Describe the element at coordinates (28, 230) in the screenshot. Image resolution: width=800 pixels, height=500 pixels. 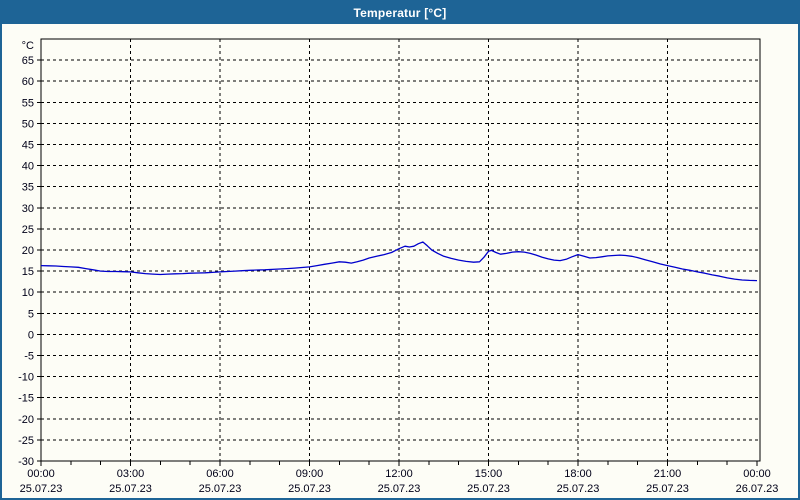
I see `y-tick-label: 25` at that location.